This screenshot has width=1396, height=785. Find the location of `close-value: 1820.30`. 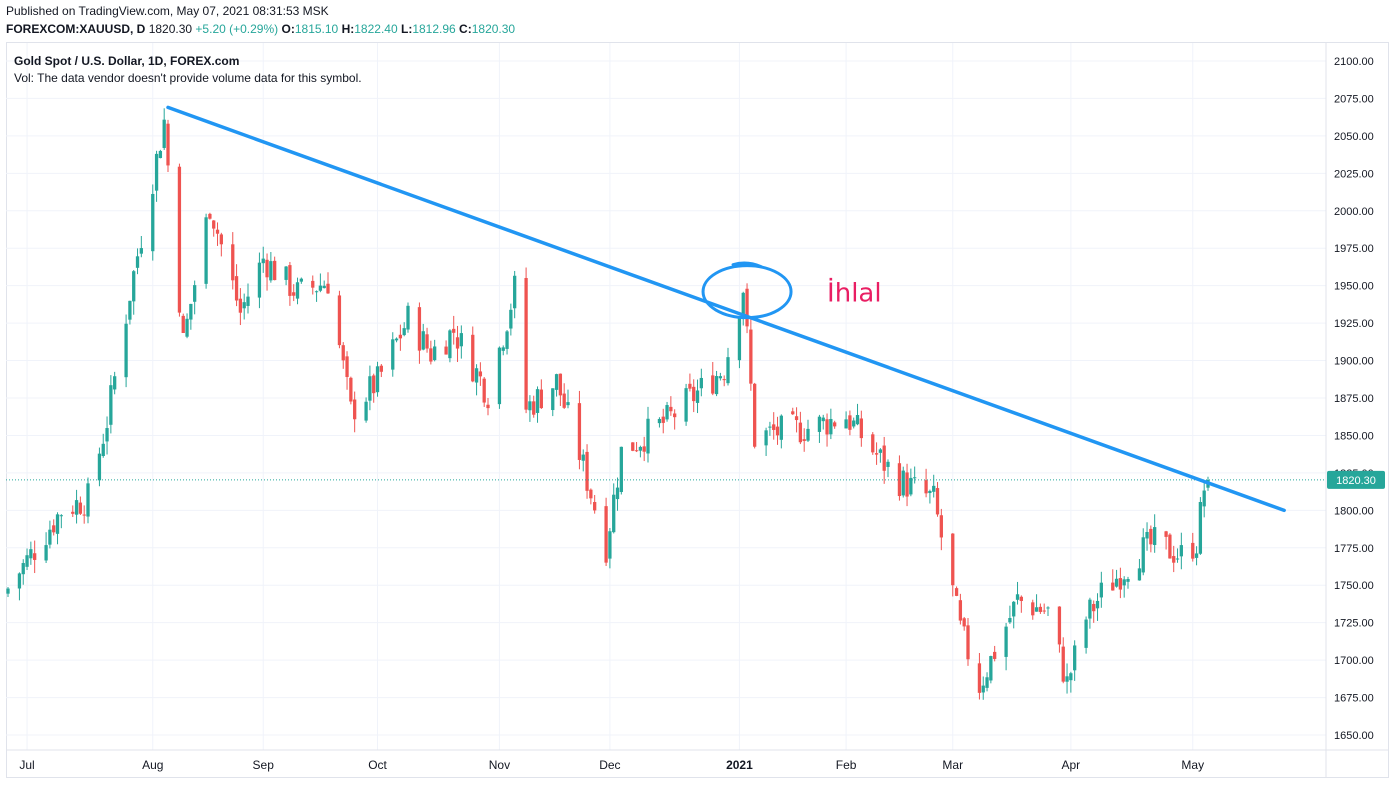

close-value: 1820.30 is located at coordinates (493, 29).